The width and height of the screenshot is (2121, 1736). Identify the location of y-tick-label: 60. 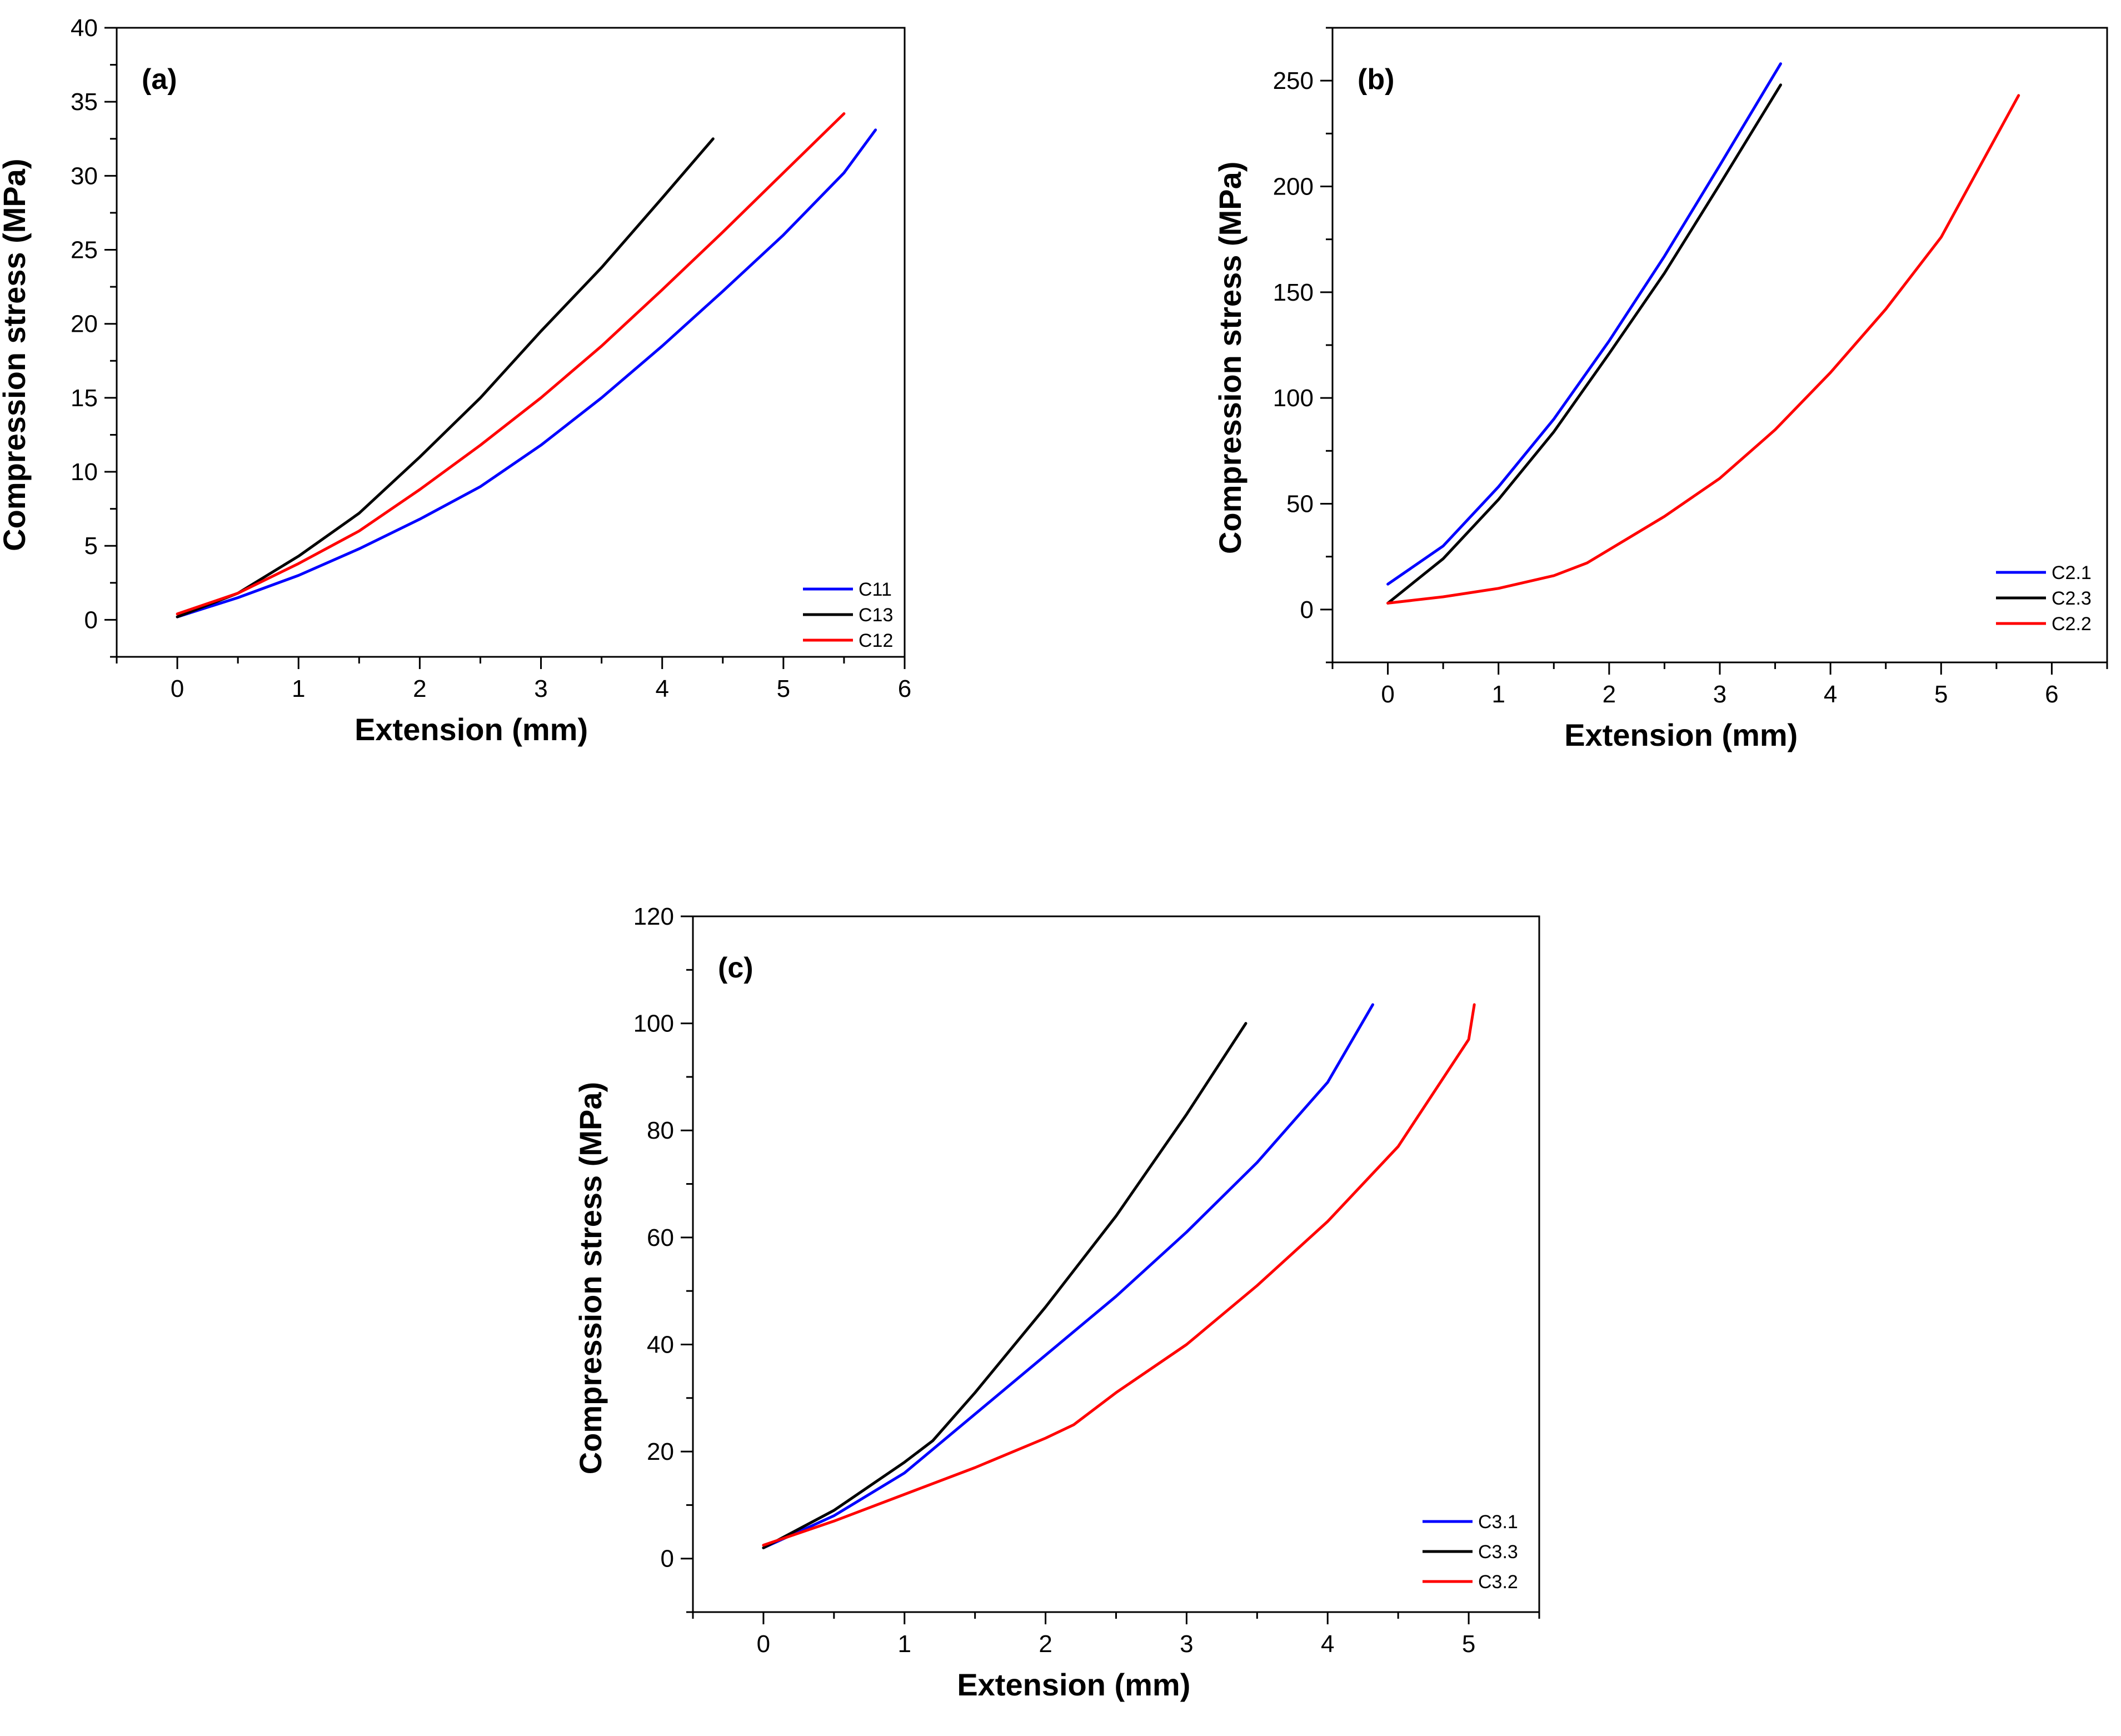
(660, 1237).